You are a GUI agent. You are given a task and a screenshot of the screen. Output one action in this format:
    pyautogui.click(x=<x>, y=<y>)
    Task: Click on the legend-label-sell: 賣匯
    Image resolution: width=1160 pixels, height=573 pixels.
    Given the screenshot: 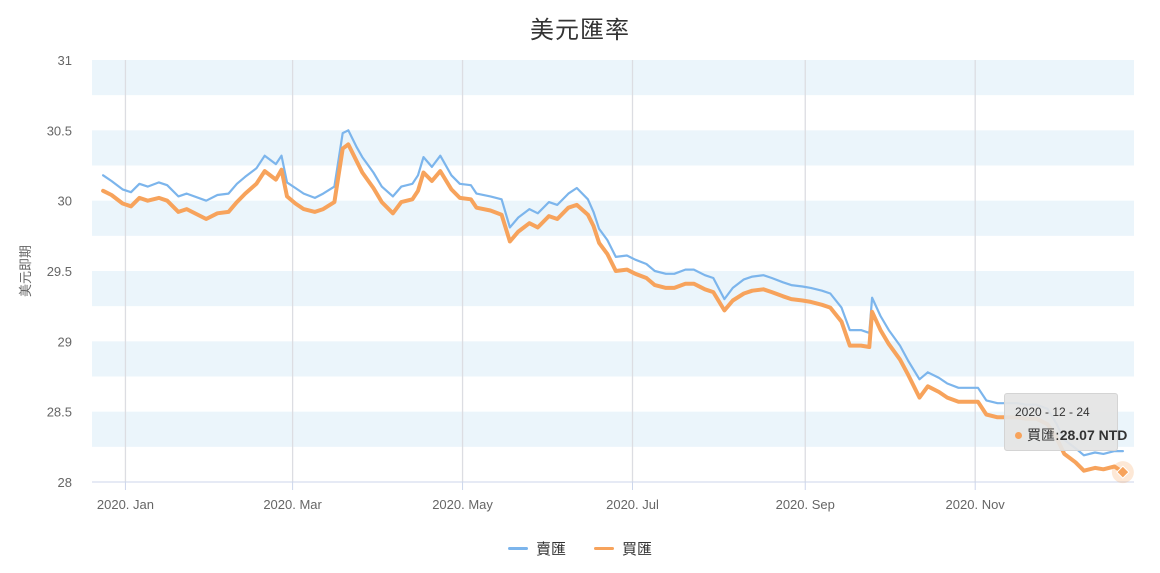 What is the action you would take?
    pyautogui.click(x=550, y=549)
    